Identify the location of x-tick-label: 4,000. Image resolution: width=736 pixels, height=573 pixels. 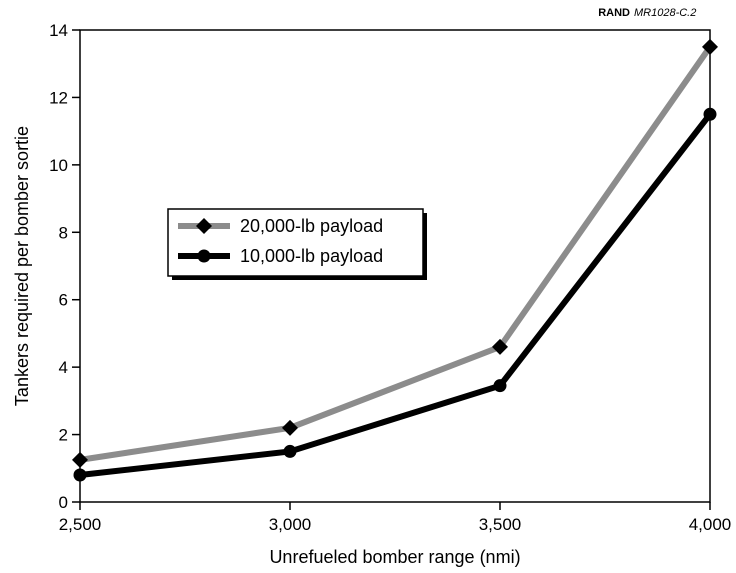
(710, 524).